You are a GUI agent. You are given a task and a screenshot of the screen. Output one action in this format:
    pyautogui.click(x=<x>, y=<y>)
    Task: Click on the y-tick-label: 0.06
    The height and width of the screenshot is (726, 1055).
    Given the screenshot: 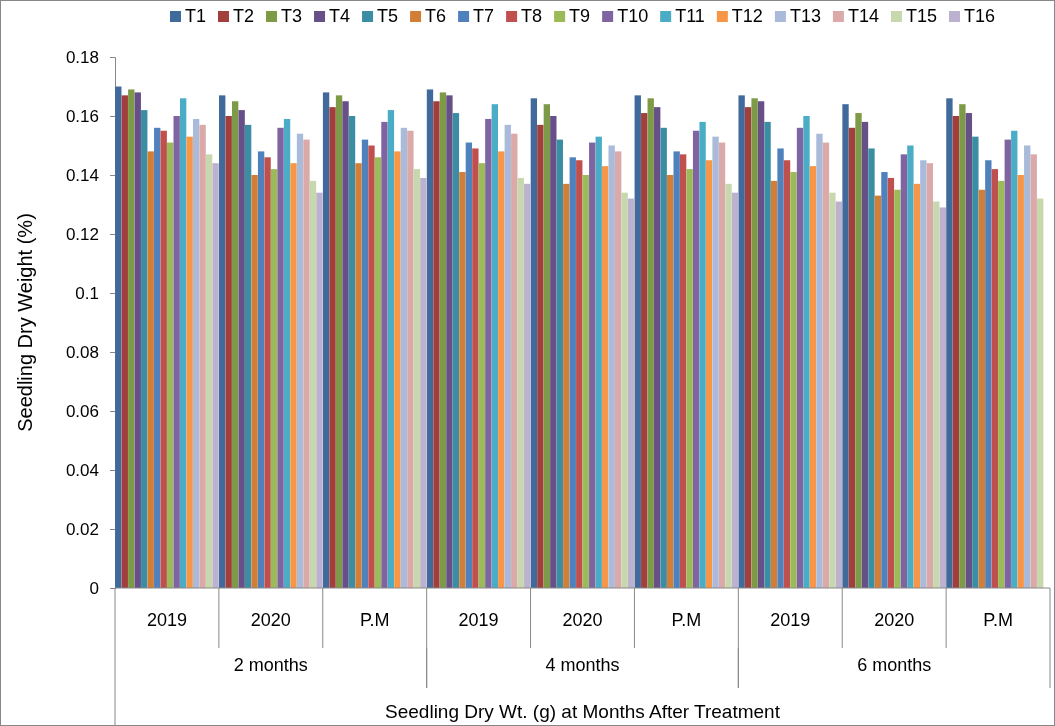 What is the action you would take?
    pyautogui.click(x=82, y=411)
    